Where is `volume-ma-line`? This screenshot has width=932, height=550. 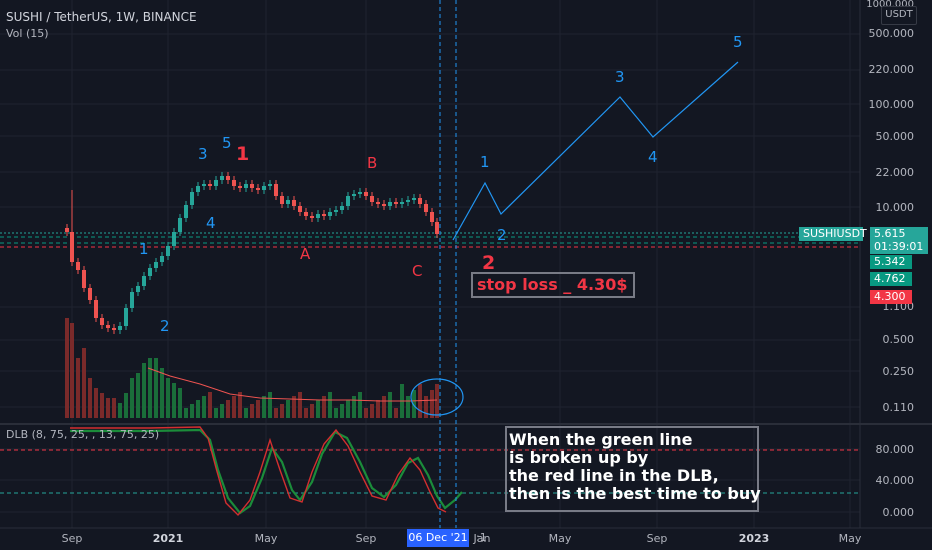 volume-ma-line is located at coordinates (292, 384).